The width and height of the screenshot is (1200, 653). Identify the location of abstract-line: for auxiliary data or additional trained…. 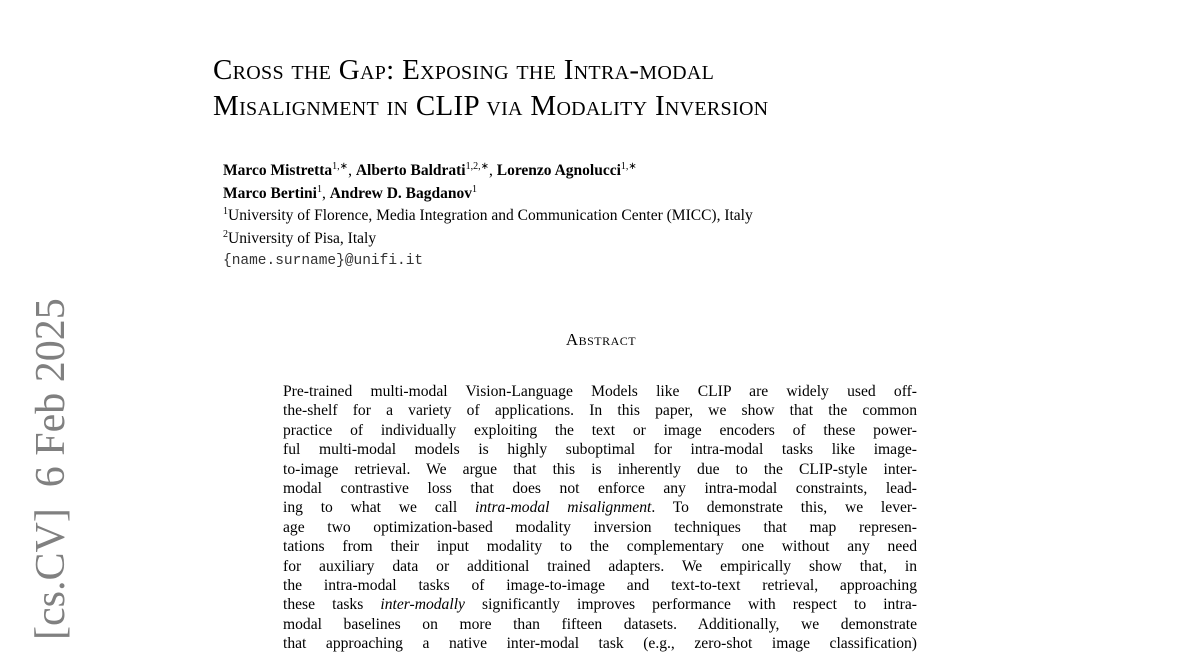
(600, 566).